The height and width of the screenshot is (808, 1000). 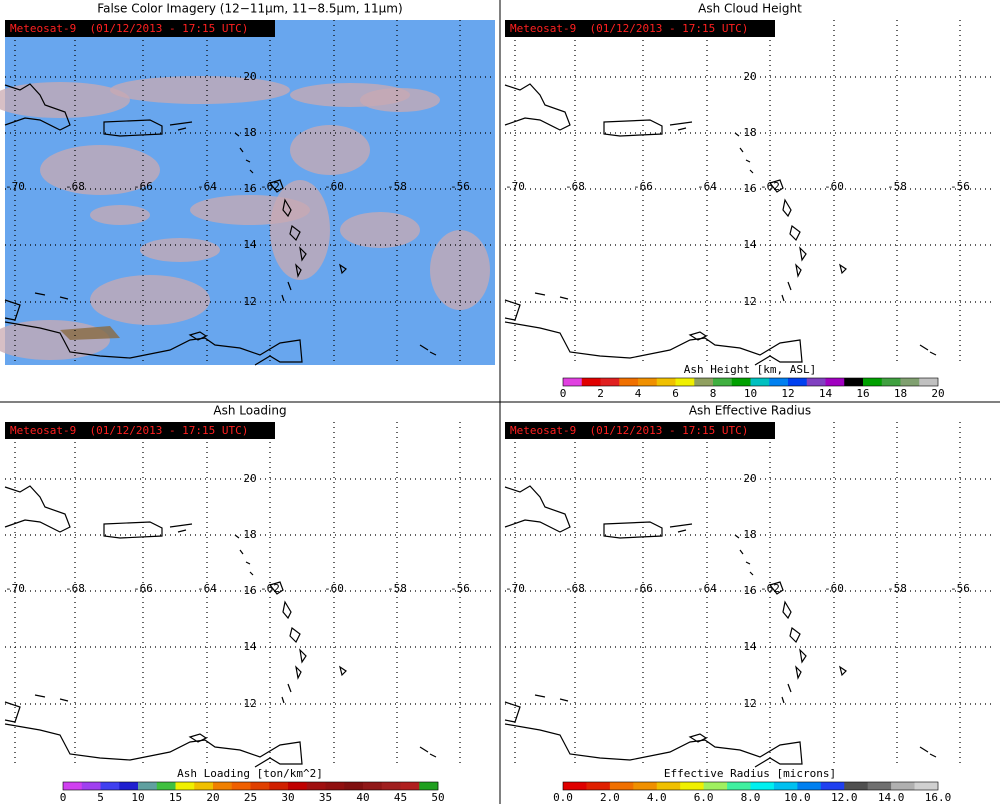 What do you see at coordinates (563, 393) in the screenshot?
I see `colorbar-tick: 0` at bounding box center [563, 393].